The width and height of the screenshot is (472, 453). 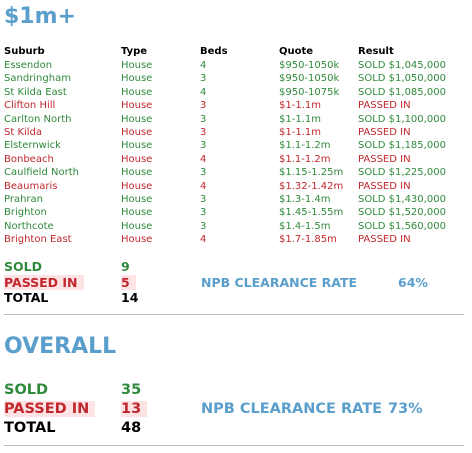 What do you see at coordinates (311, 173) in the screenshot?
I see `table-cell: $1.15-1.25m` at bounding box center [311, 173].